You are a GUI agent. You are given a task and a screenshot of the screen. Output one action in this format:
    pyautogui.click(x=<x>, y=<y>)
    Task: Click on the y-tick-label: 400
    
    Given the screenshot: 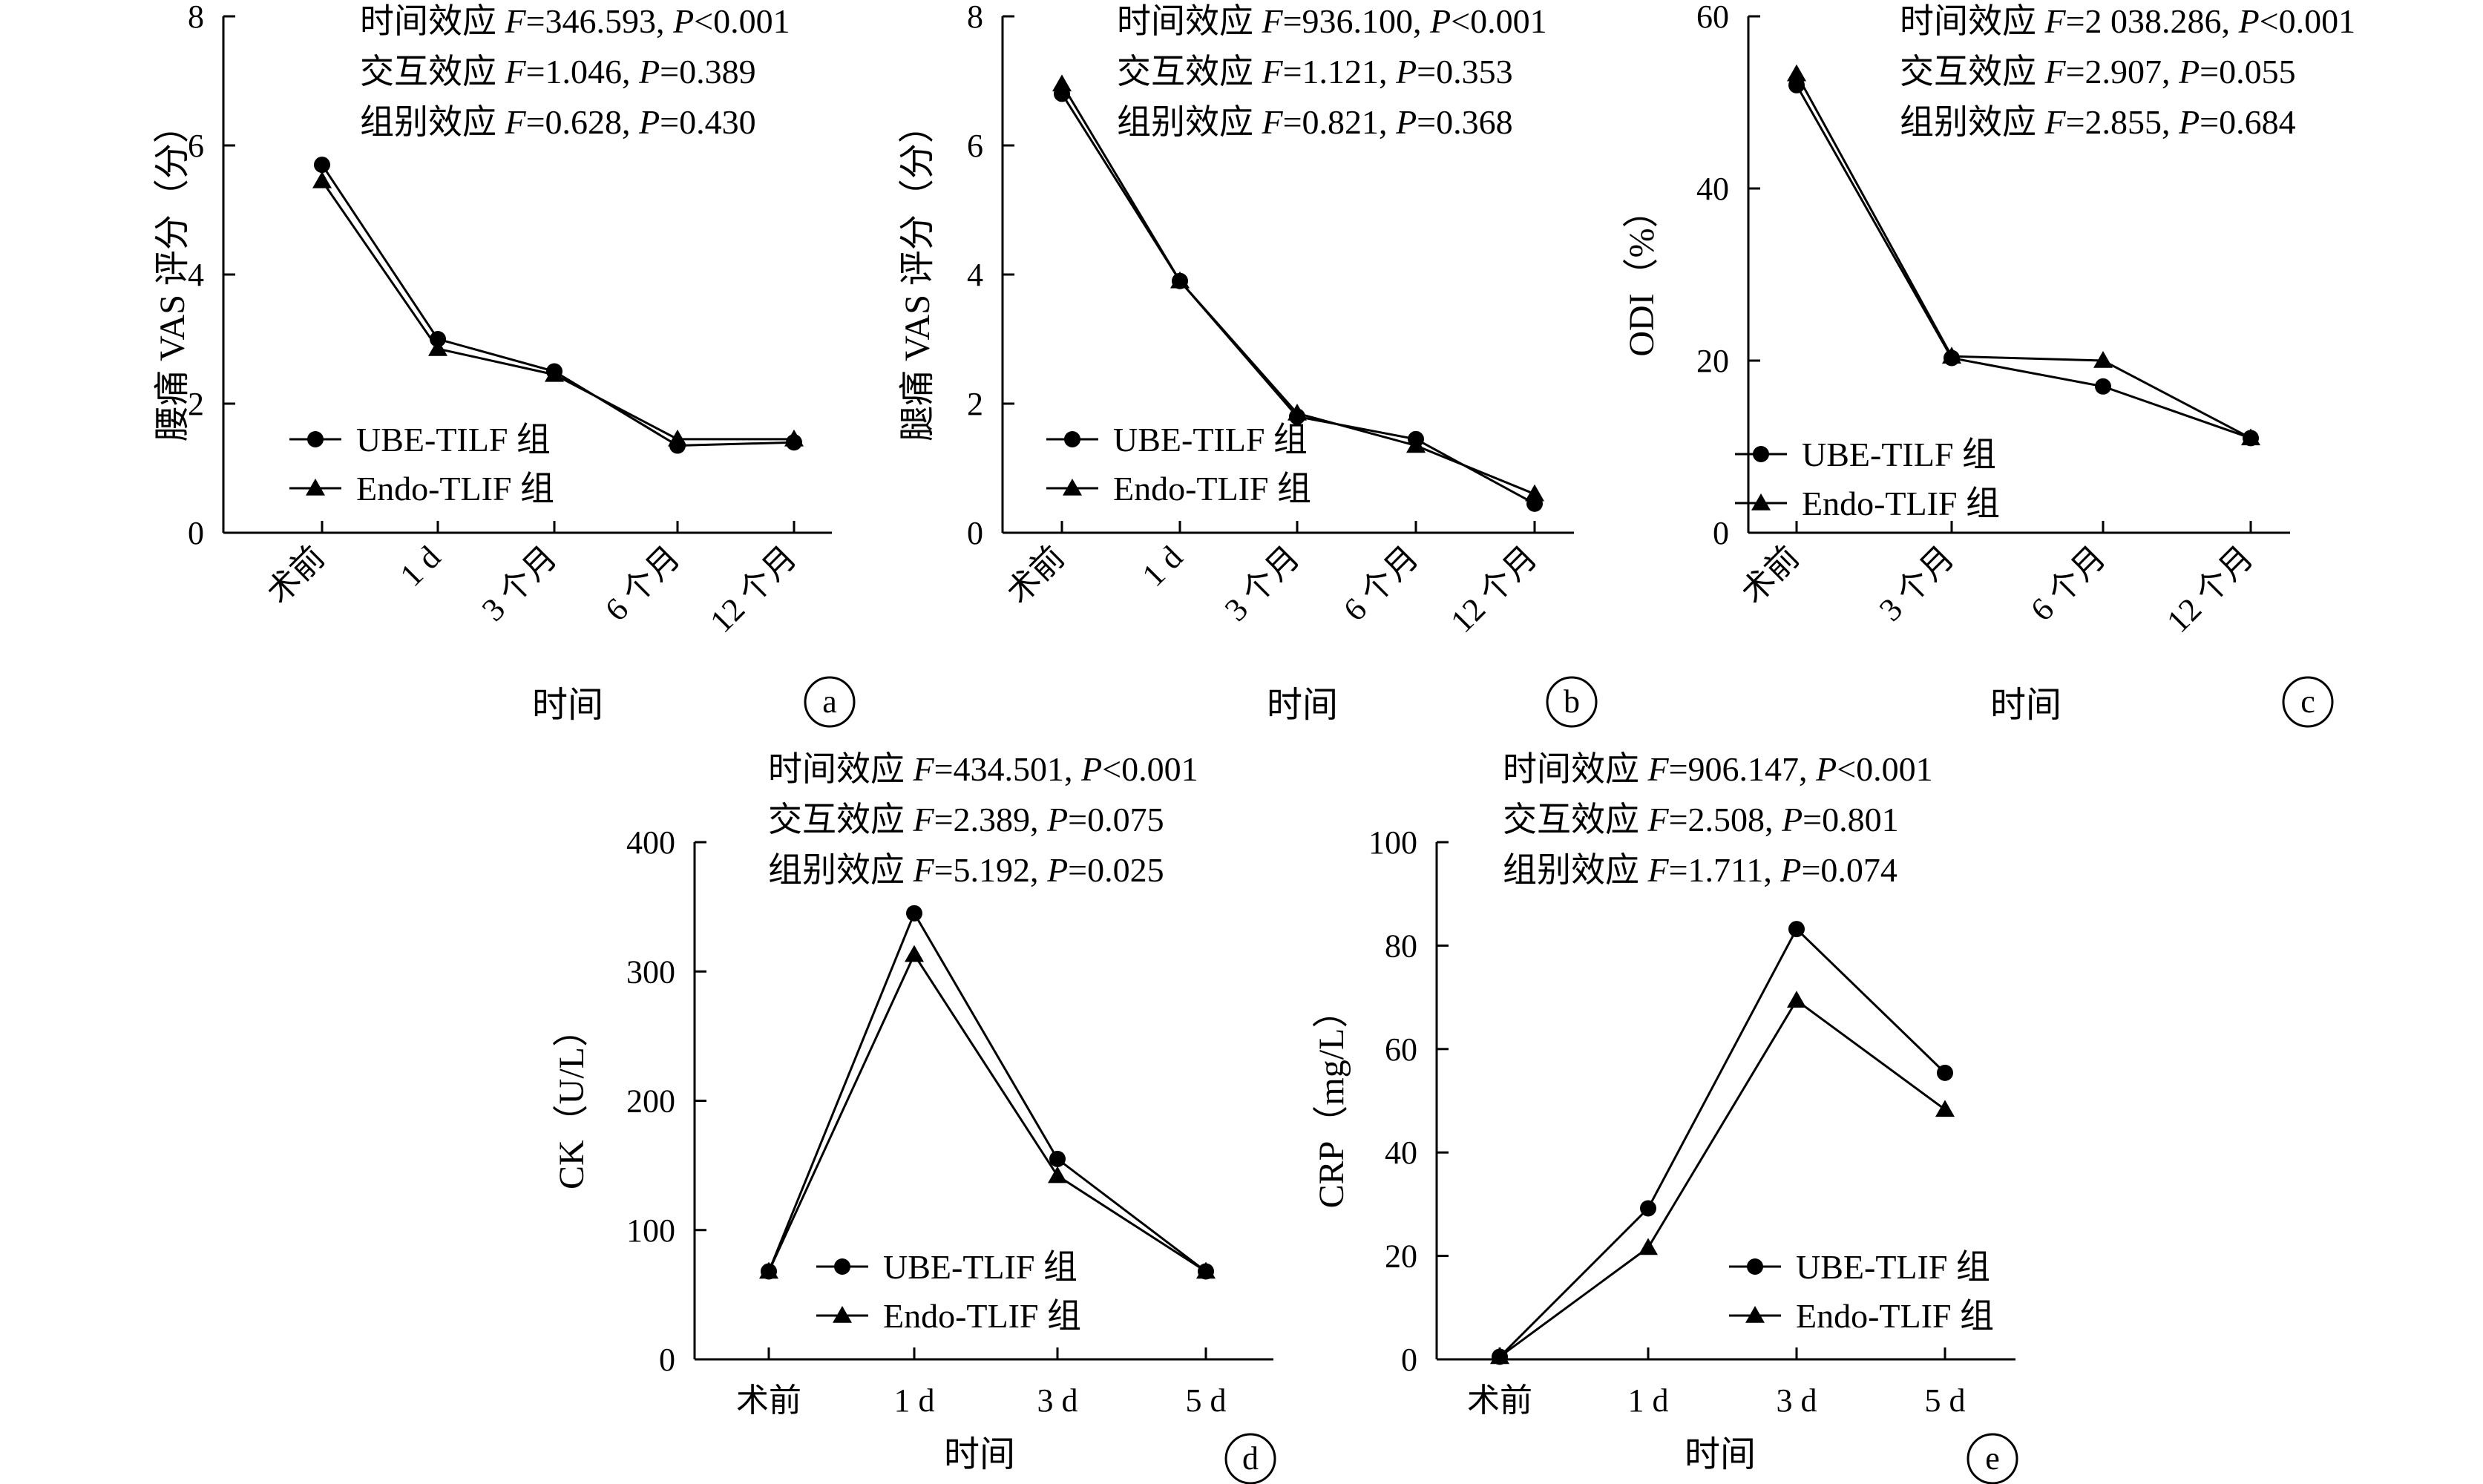 What is the action you would take?
    pyautogui.click(x=650, y=842)
    